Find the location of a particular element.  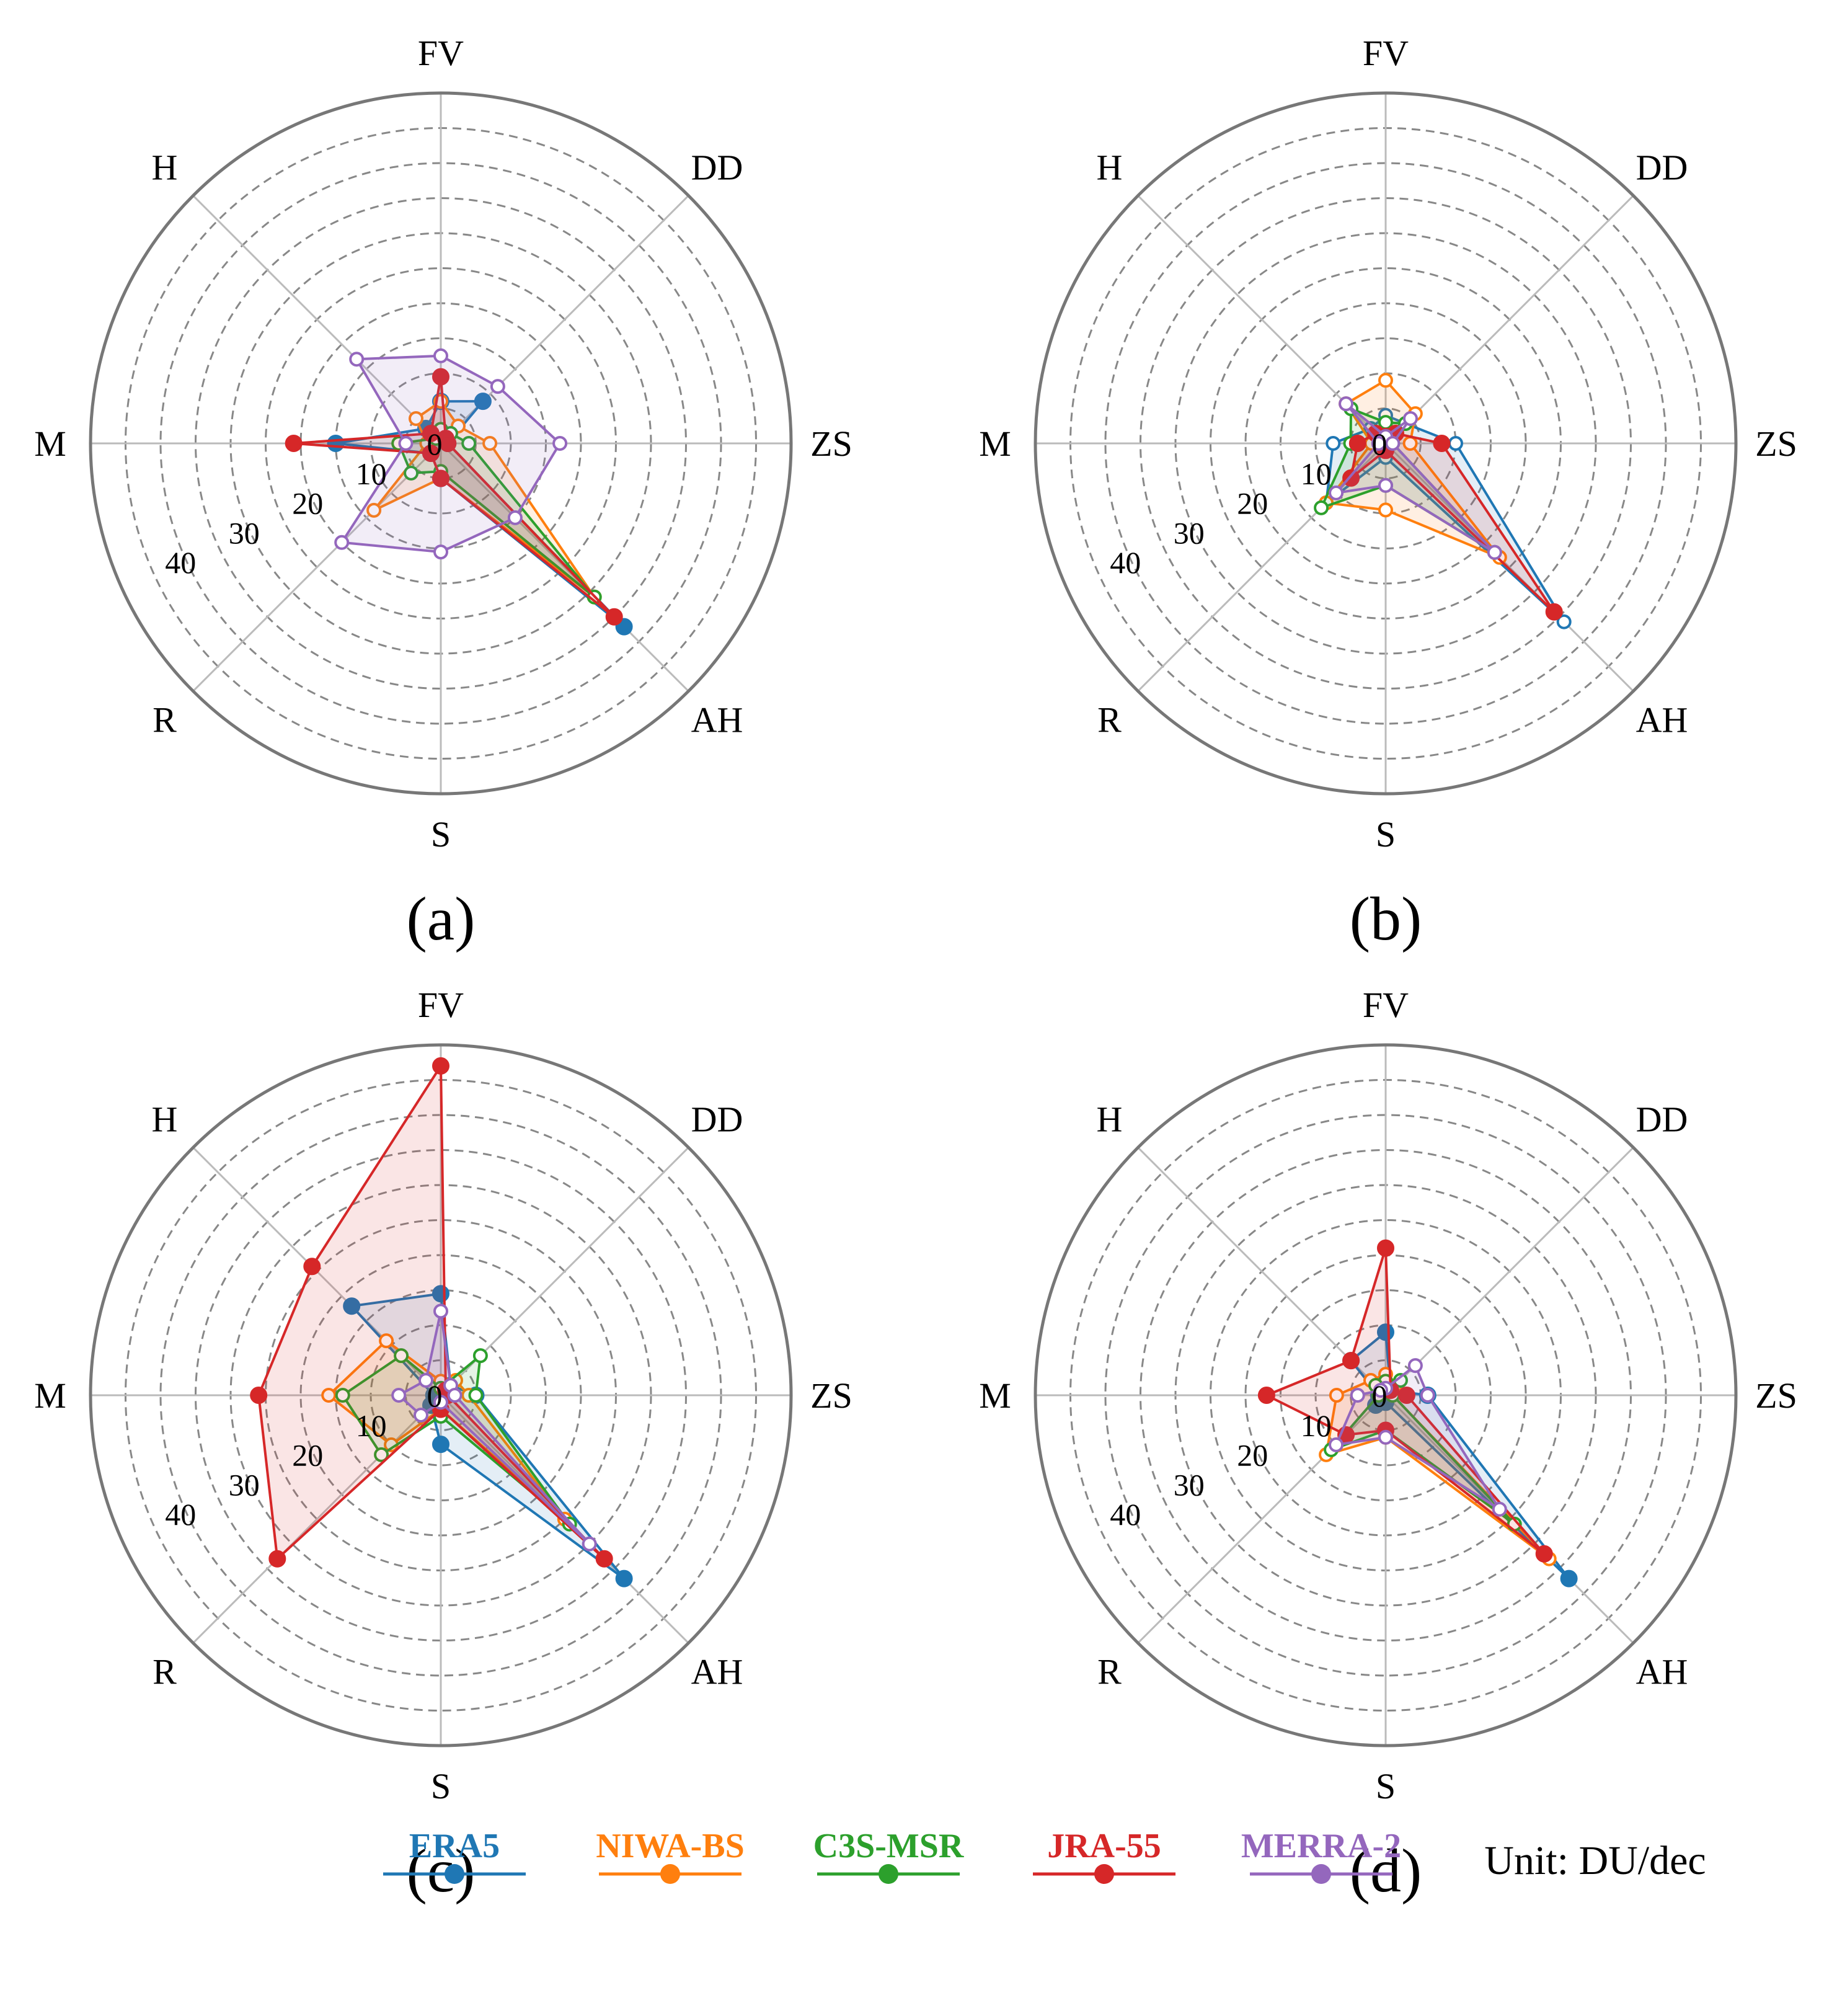

radial-tick-label: 40 is located at coordinates (1125, 1514).